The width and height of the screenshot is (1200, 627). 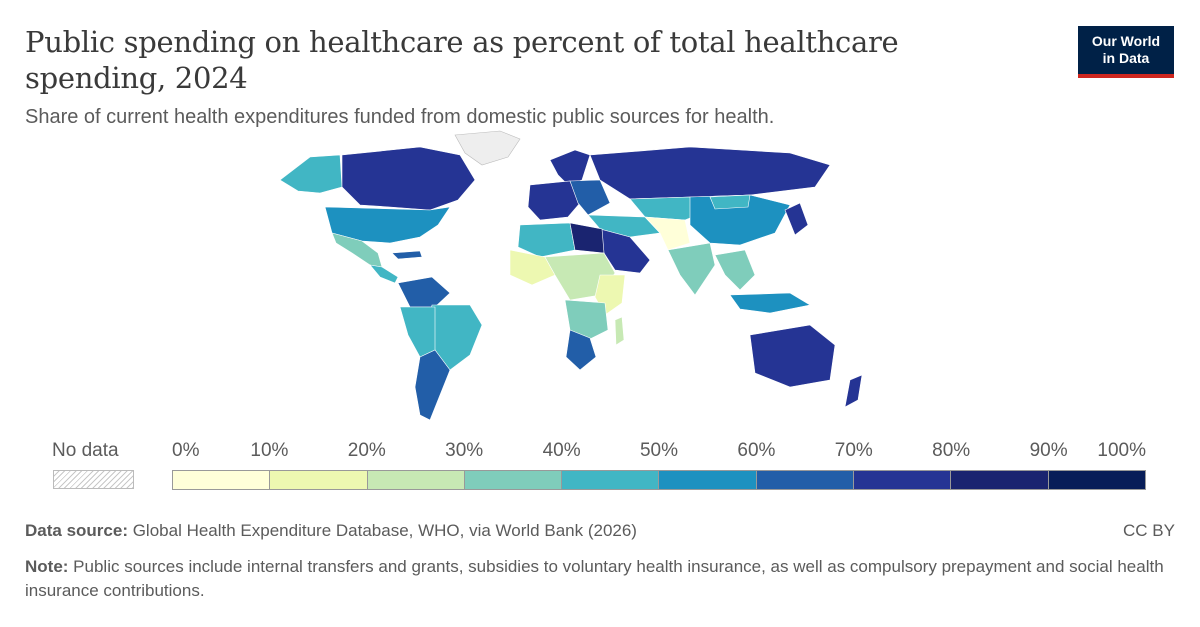 What do you see at coordinates (532, 267) in the screenshot?
I see `region-west-africa` at bounding box center [532, 267].